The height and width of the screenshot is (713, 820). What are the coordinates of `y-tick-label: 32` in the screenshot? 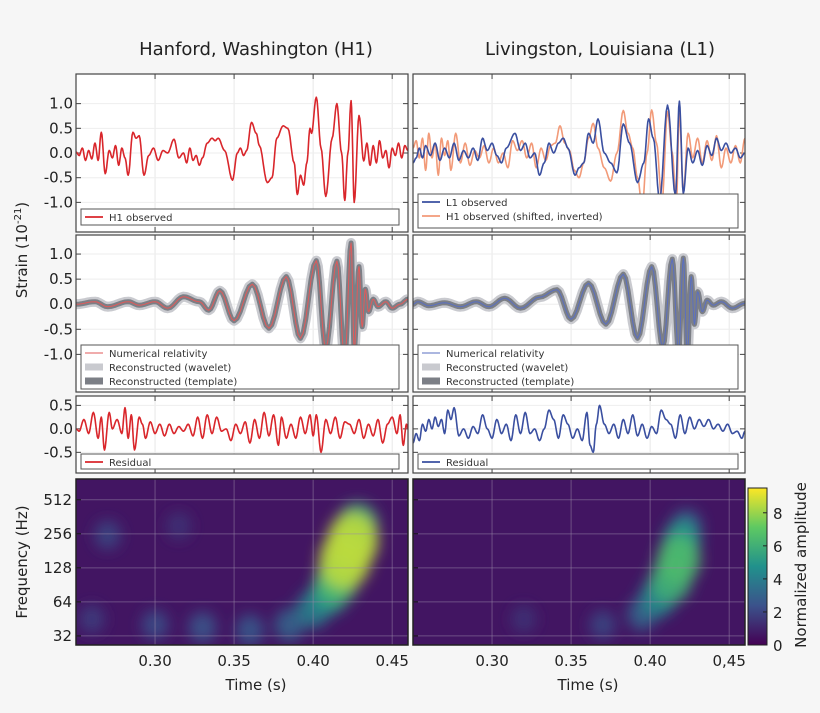 It's located at (62, 636).